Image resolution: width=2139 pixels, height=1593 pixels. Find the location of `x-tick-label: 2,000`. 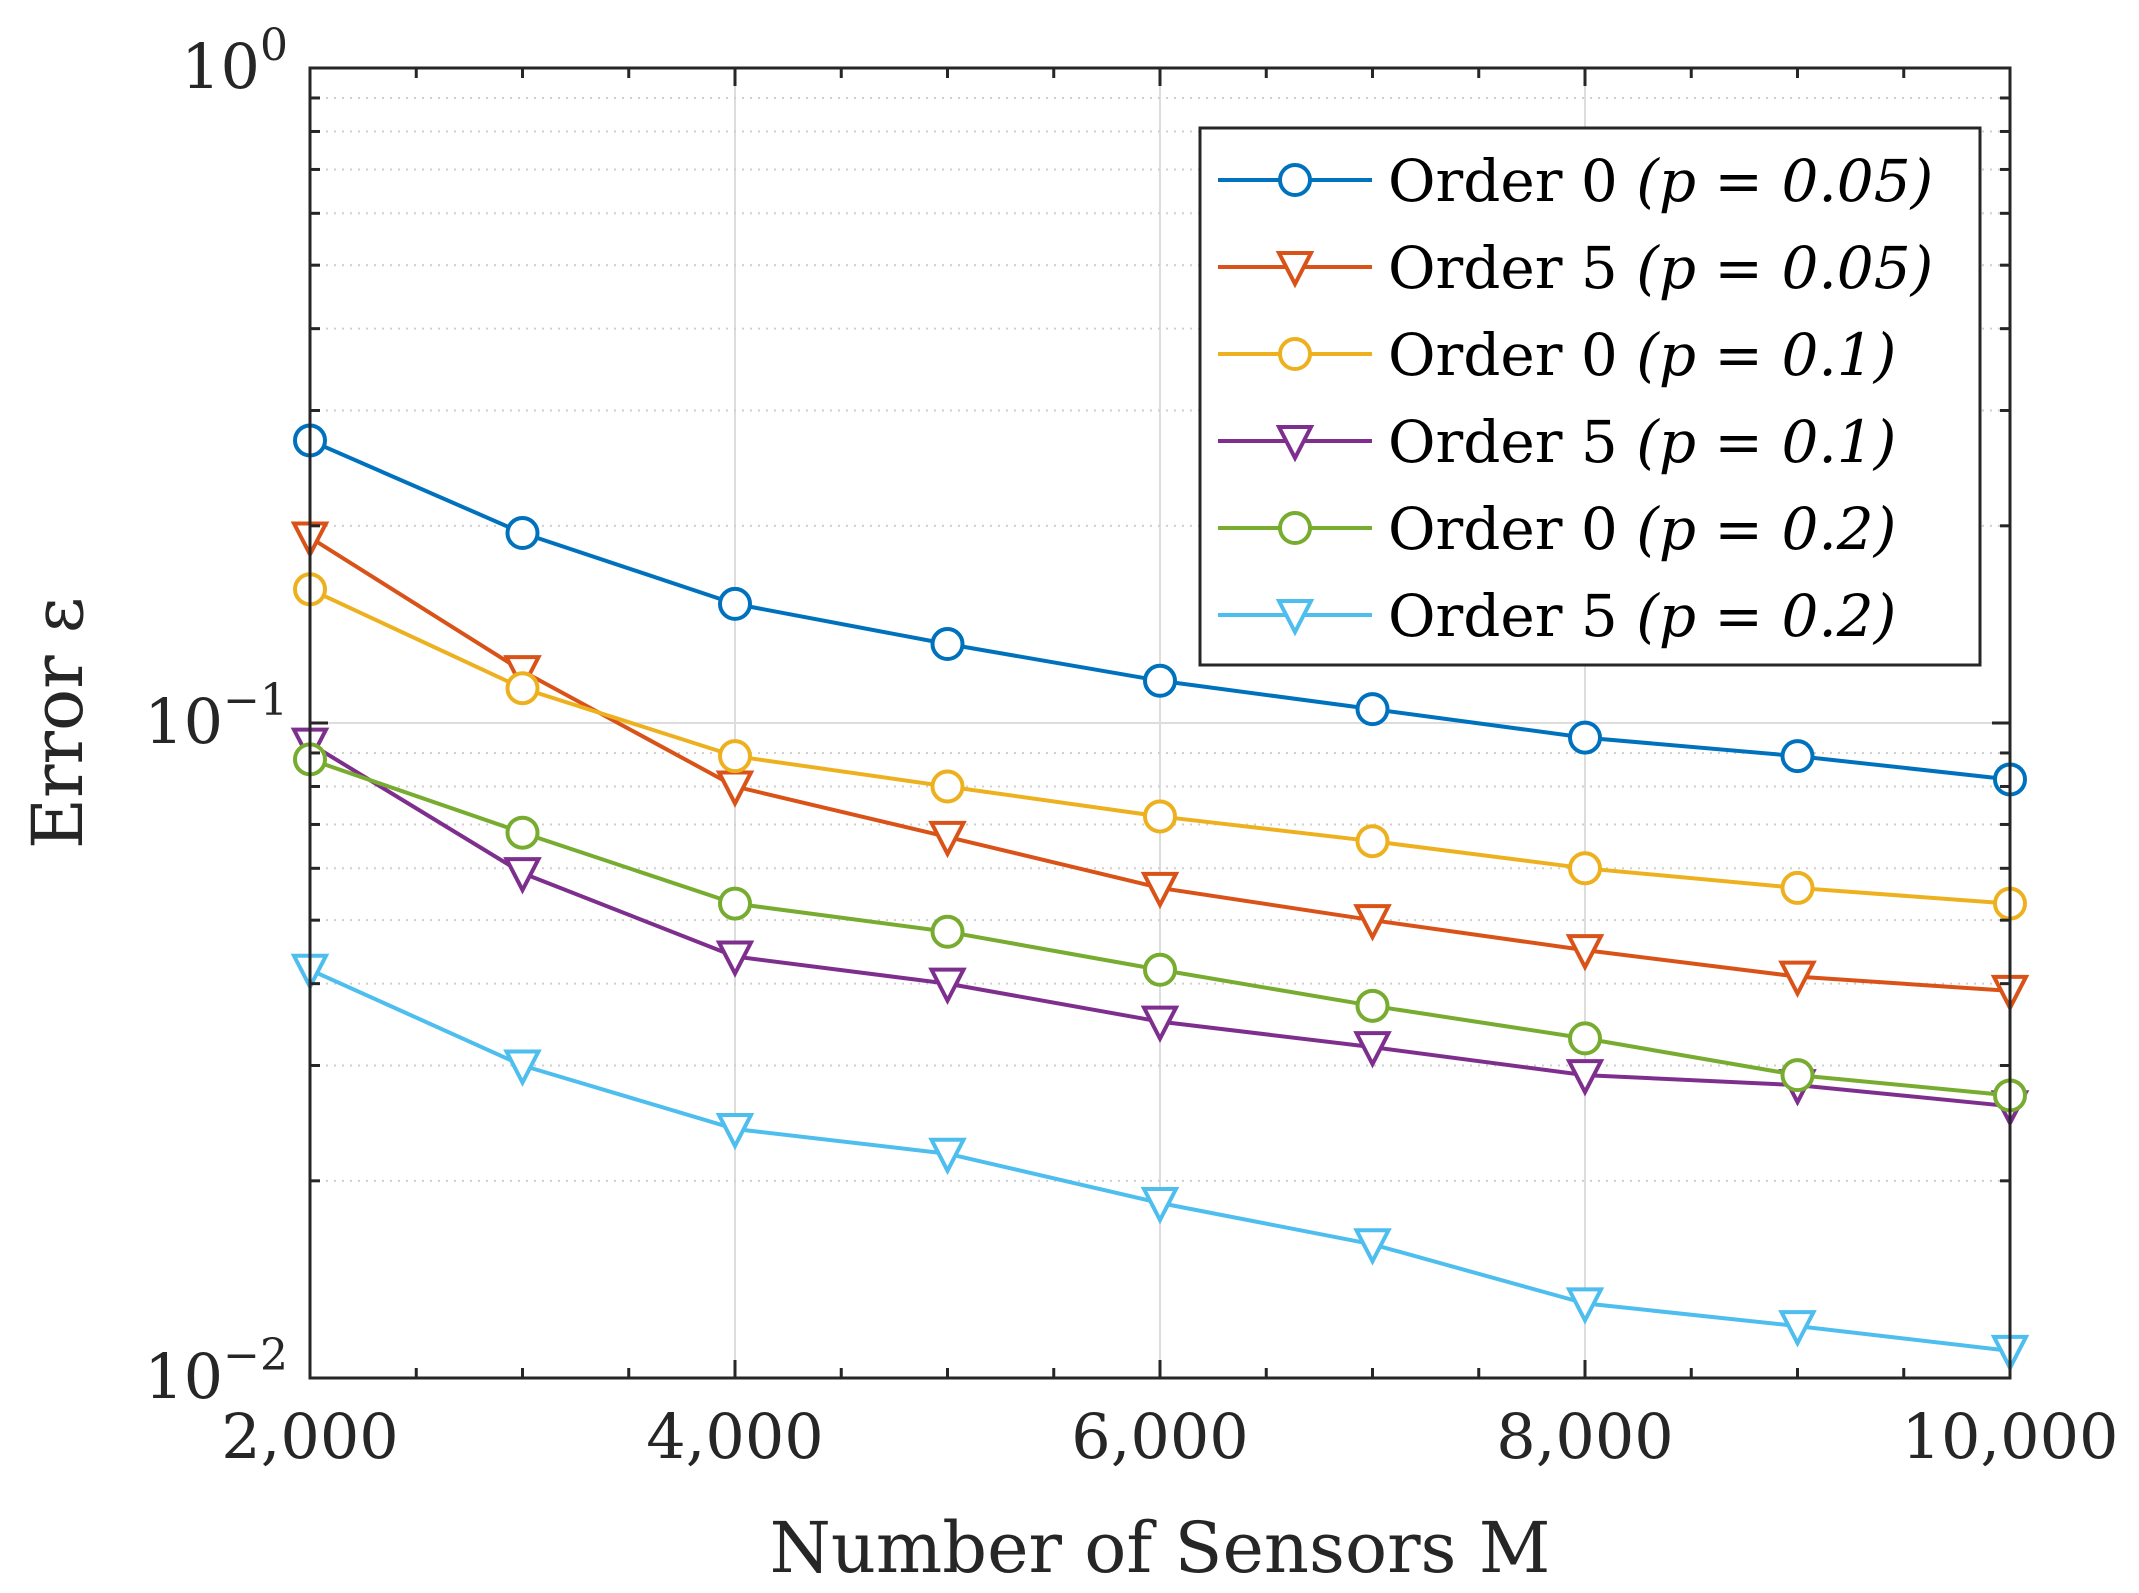

x-tick-label: 2,000 is located at coordinates (310, 1436).